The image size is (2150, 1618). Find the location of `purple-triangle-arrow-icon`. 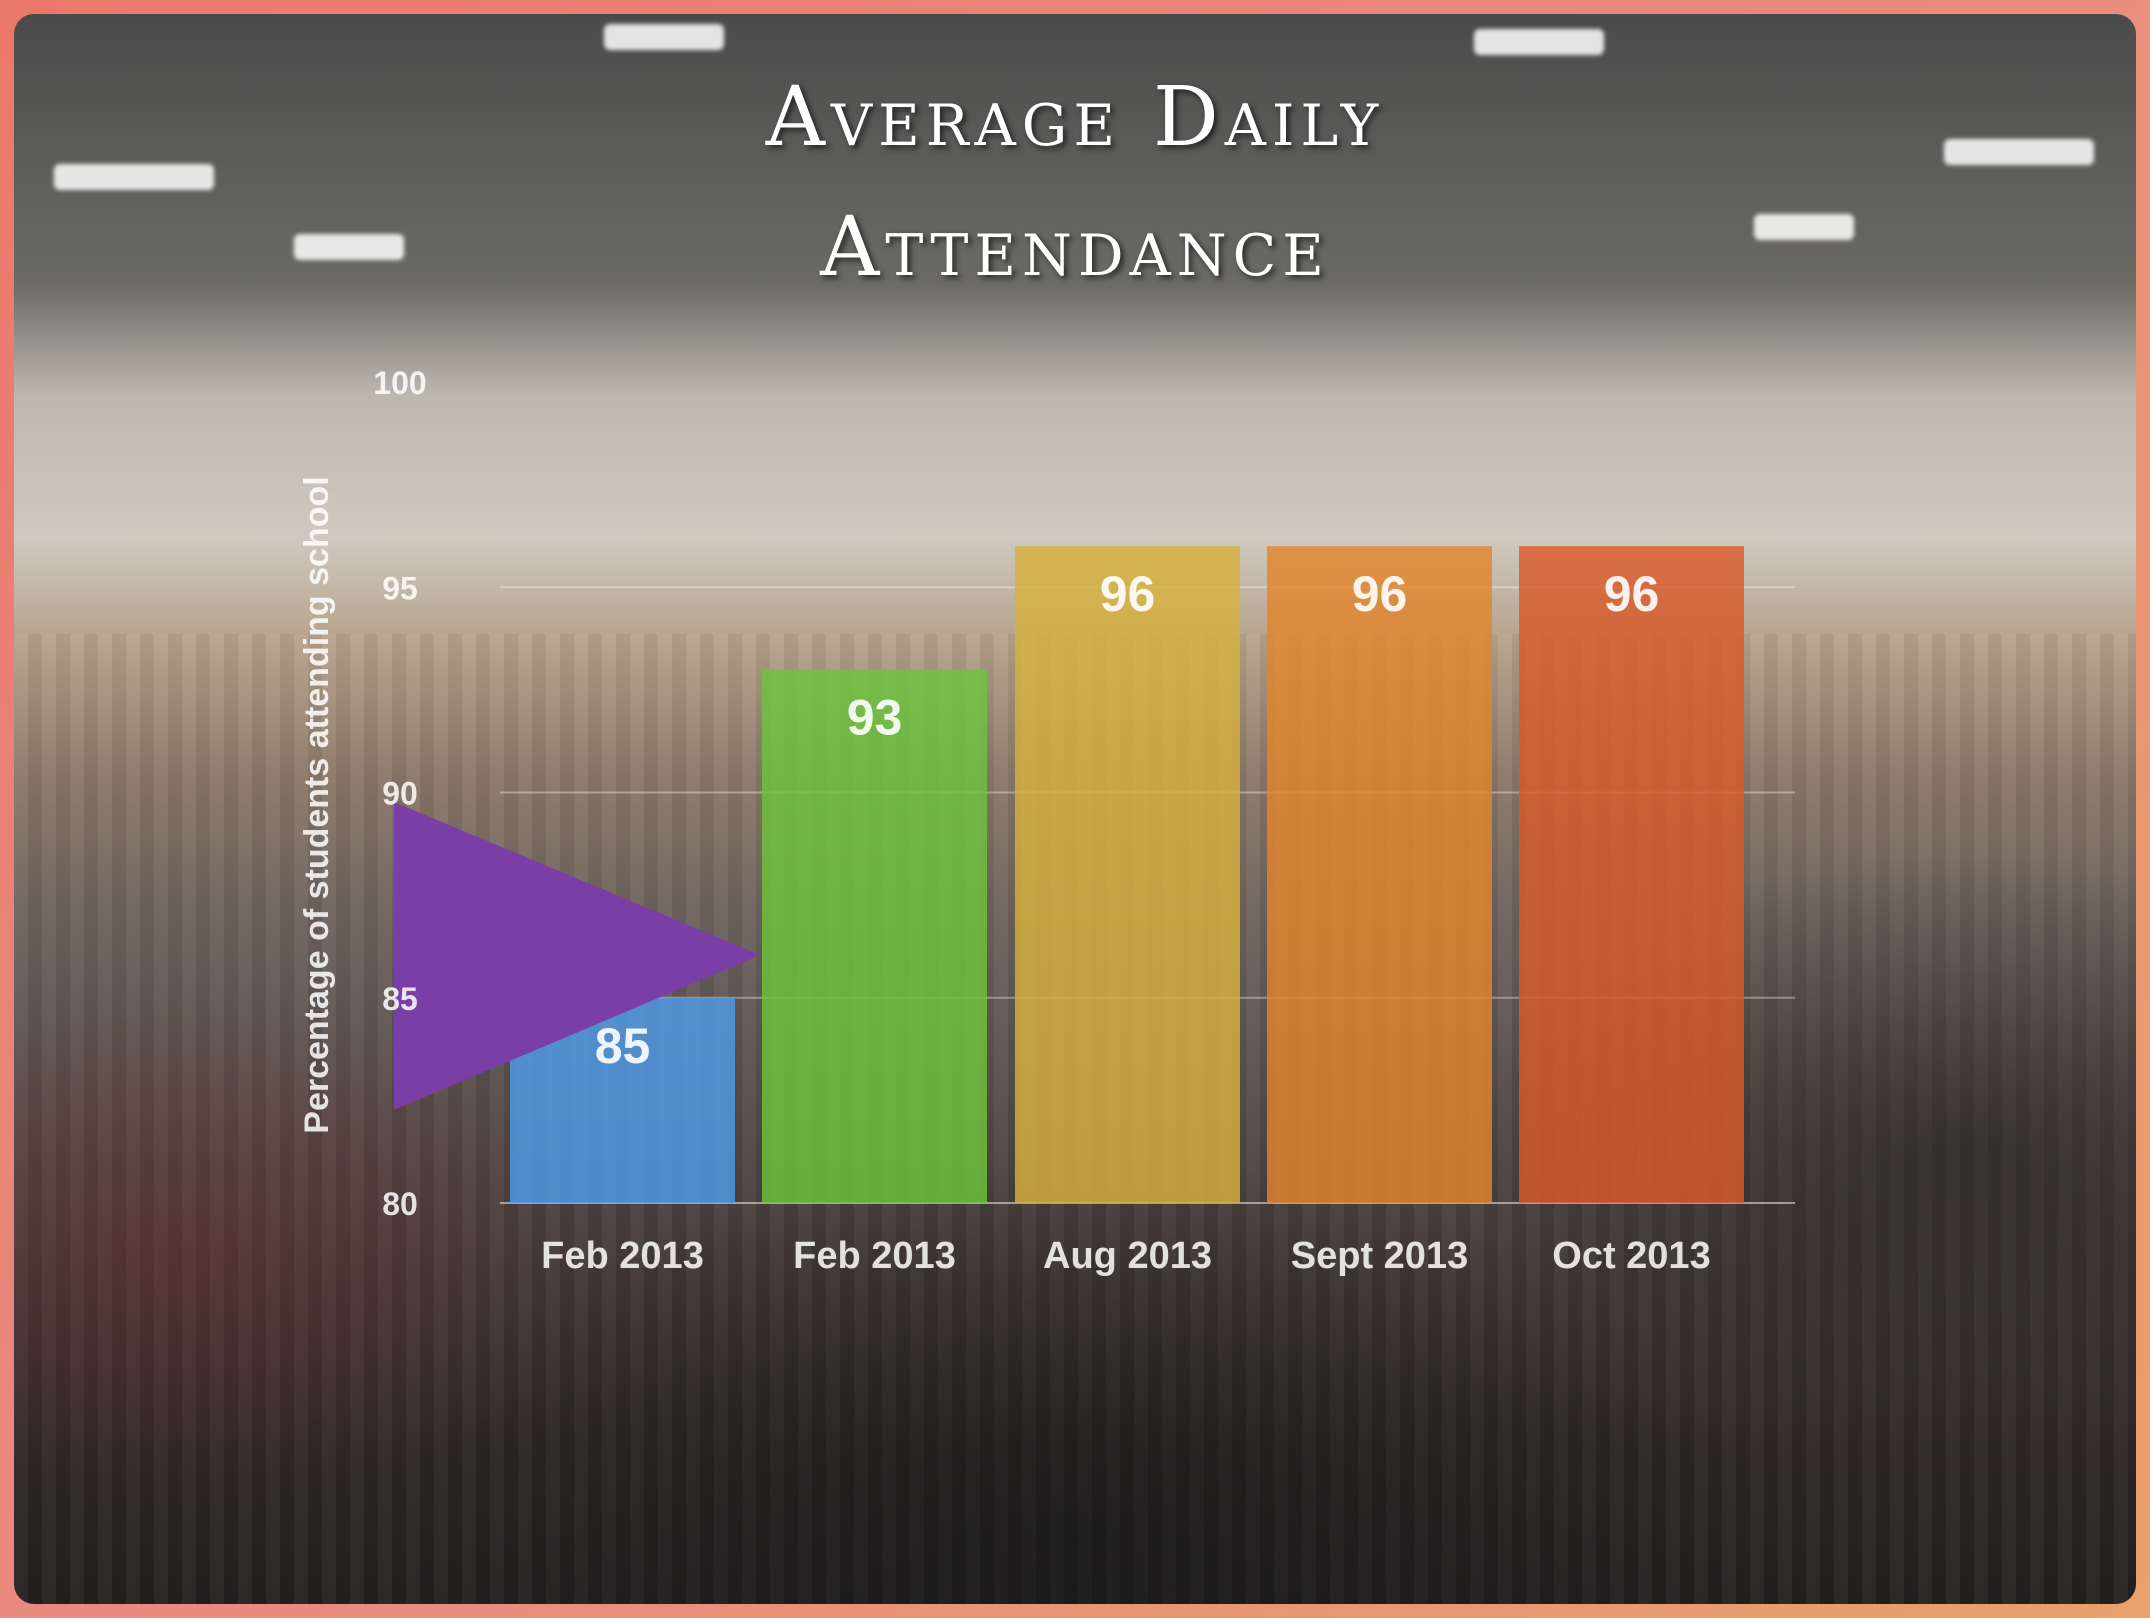

purple-triangle-arrow-icon is located at coordinates (577, 956).